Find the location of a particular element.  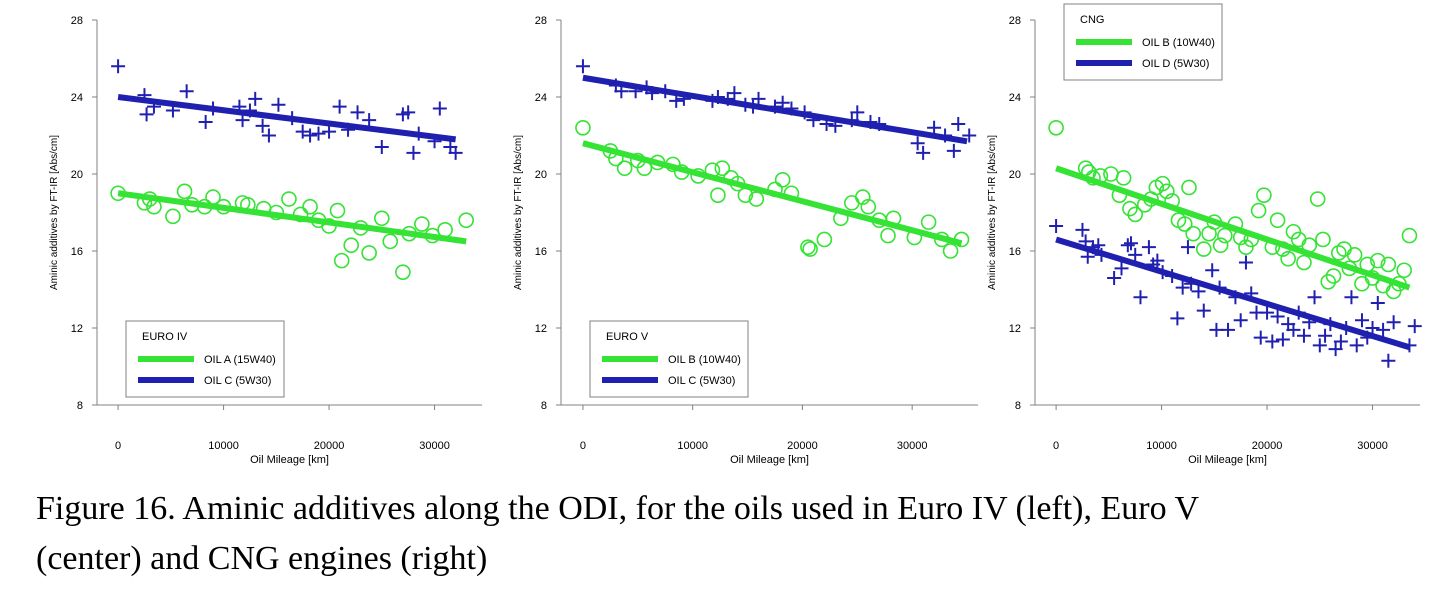

caption-line-2: (center) and CNG engines (right) is located at coordinates (262, 558).